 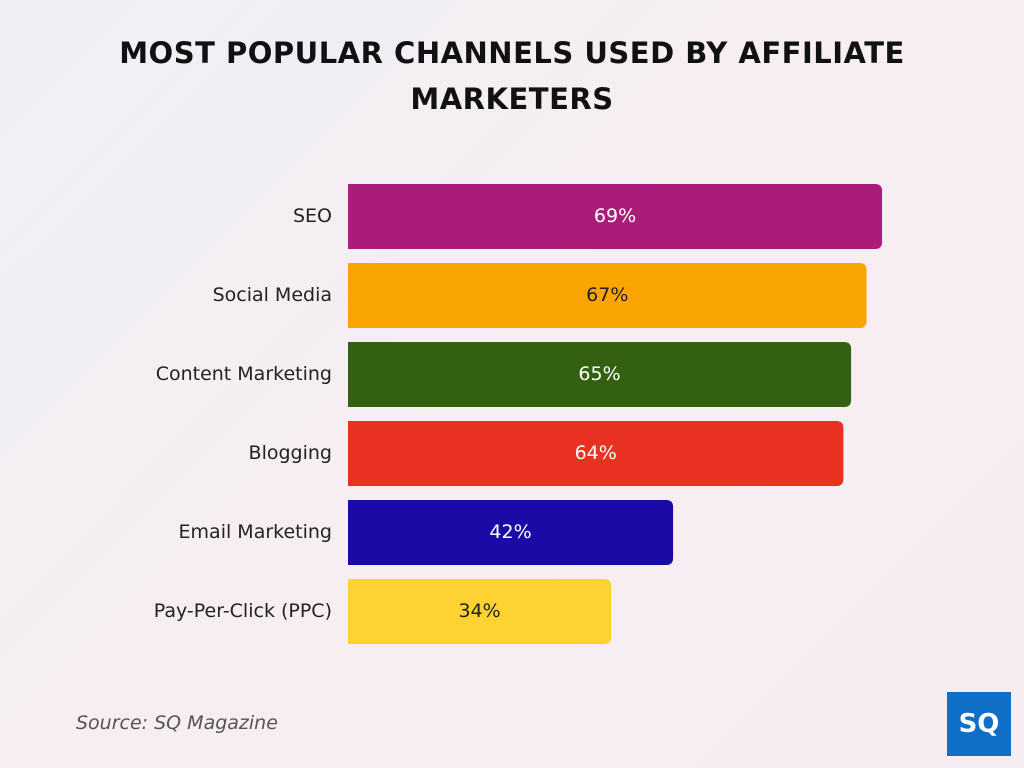 I want to click on category-label: SEO, so click(x=312, y=216).